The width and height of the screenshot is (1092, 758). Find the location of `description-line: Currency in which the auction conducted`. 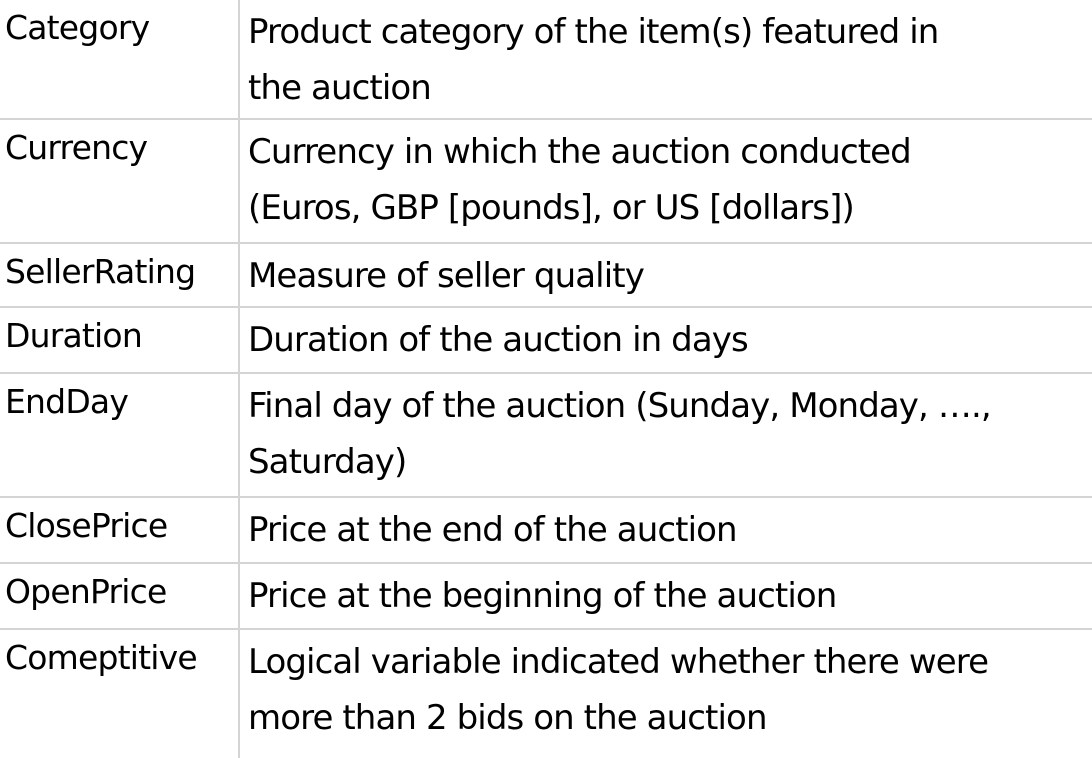

description-line: Currency in which the auction conducted is located at coordinates (580, 152).